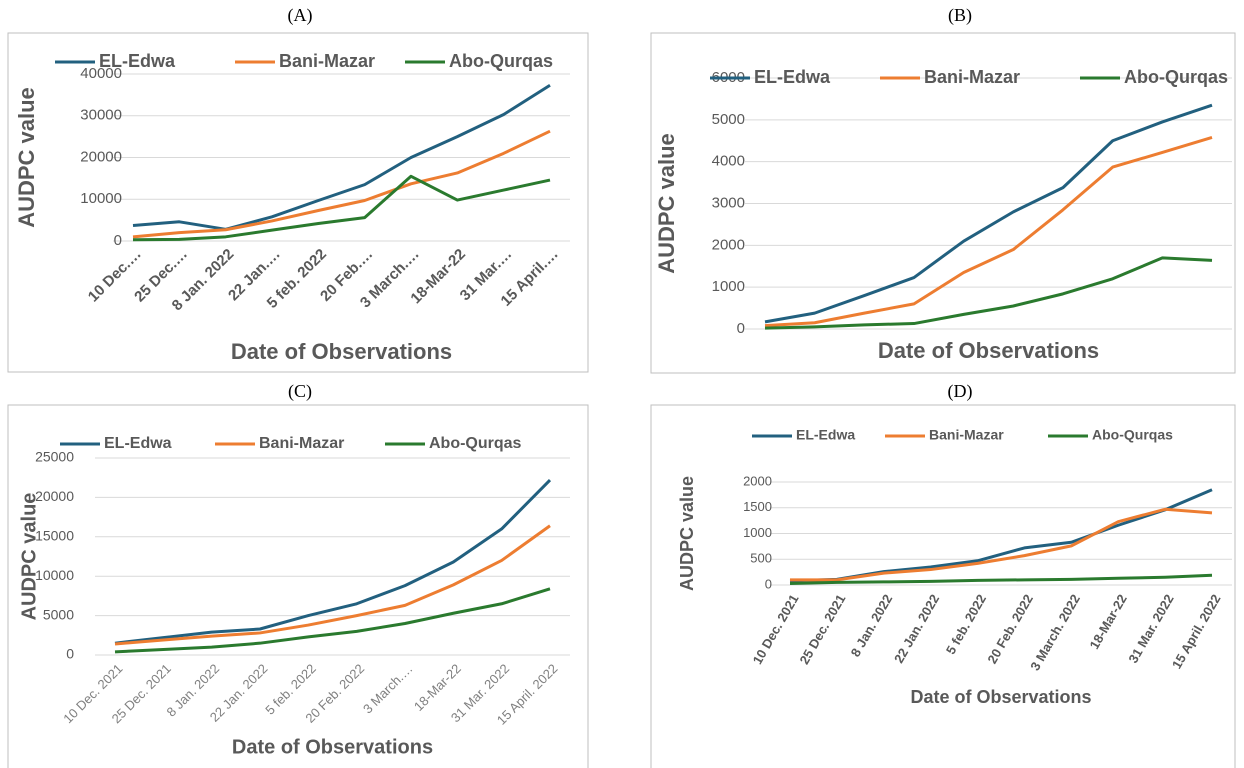 This screenshot has height=768, width=1244. Describe the element at coordinates (1055, 632) in the screenshot. I see `x-tick-label: 3 March. 2022` at that location.